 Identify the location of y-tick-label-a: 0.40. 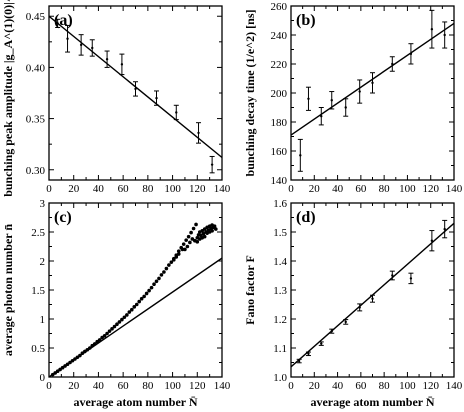
(36, 68).